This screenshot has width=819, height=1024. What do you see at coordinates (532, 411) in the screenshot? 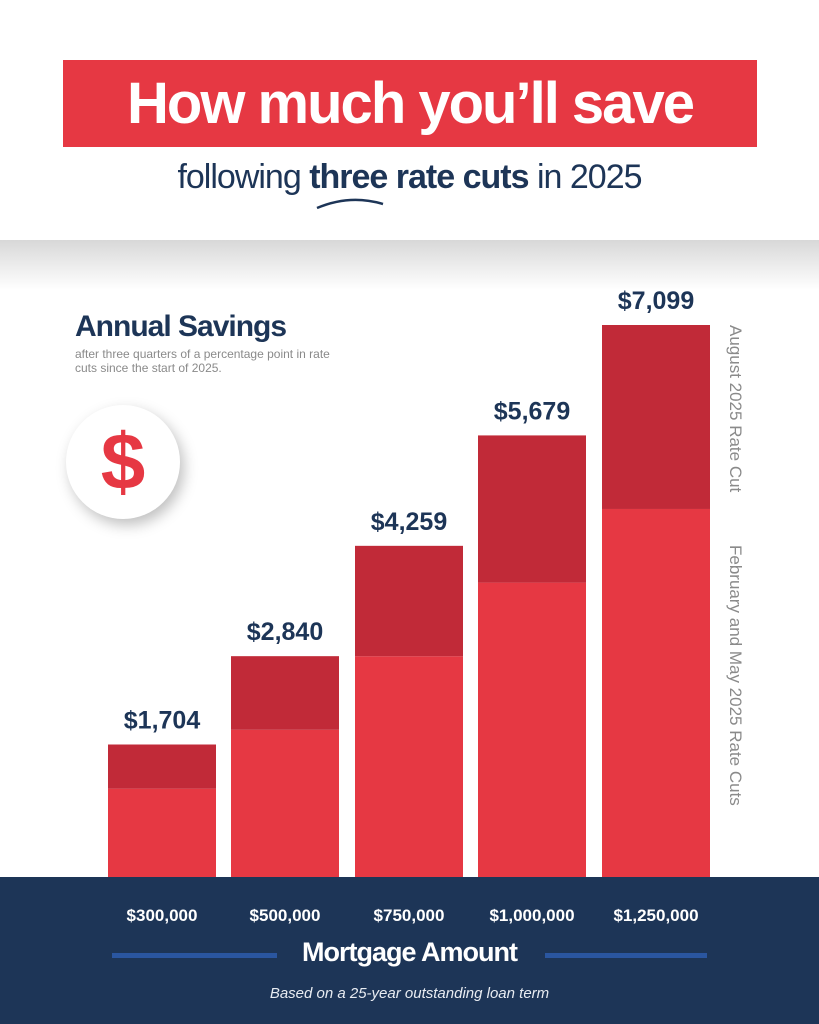
I see `bar-total-label: $5,679` at bounding box center [532, 411].